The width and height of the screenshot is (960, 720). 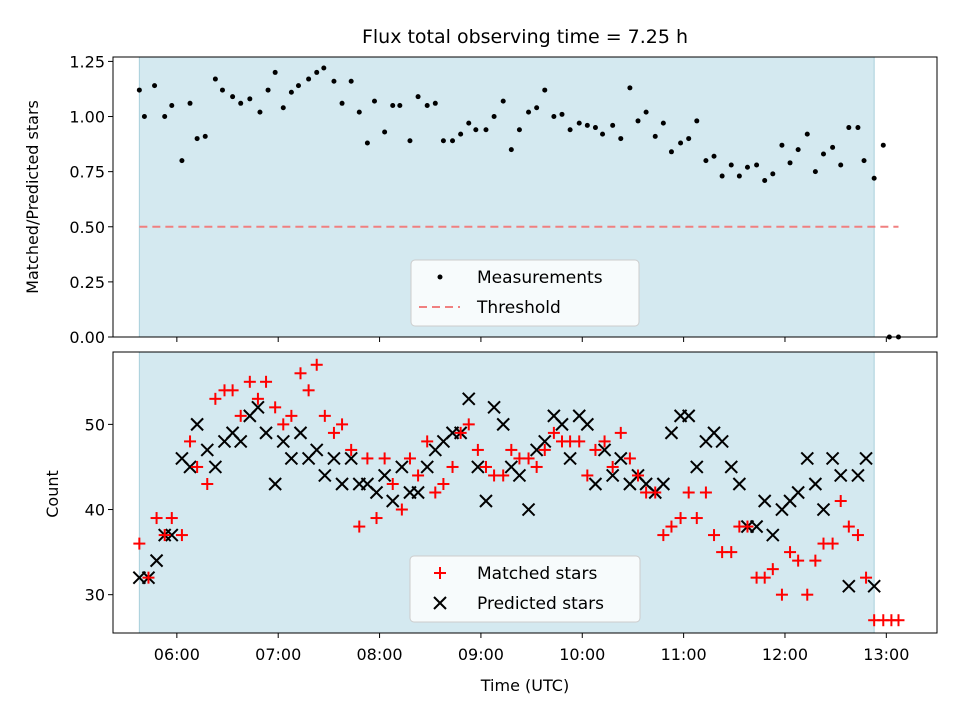 What do you see at coordinates (87, 282) in the screenshot?
I see `y-tick-label: 0.25` at bounding box center [87, 282].